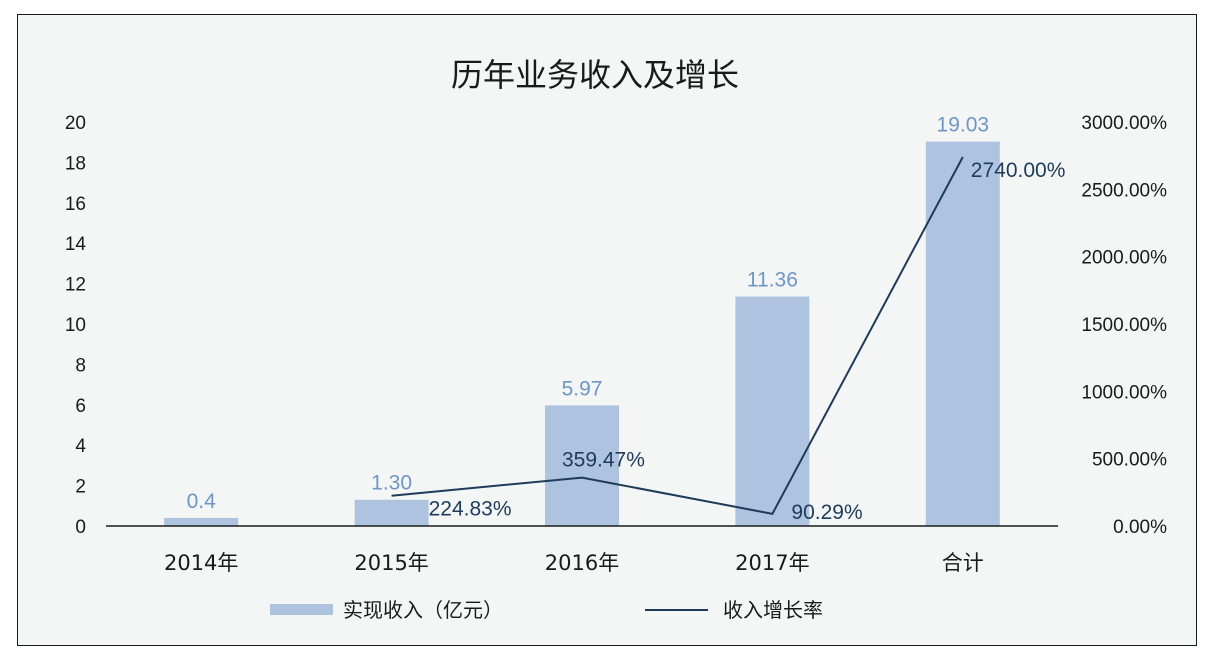 Image resolution: width=1210 pixels, height=662 pixels. What do you see at coordinates (80, 406) in the screenshot?
I see `y-left-tick-label: 6` at bounding box center [80, 406].